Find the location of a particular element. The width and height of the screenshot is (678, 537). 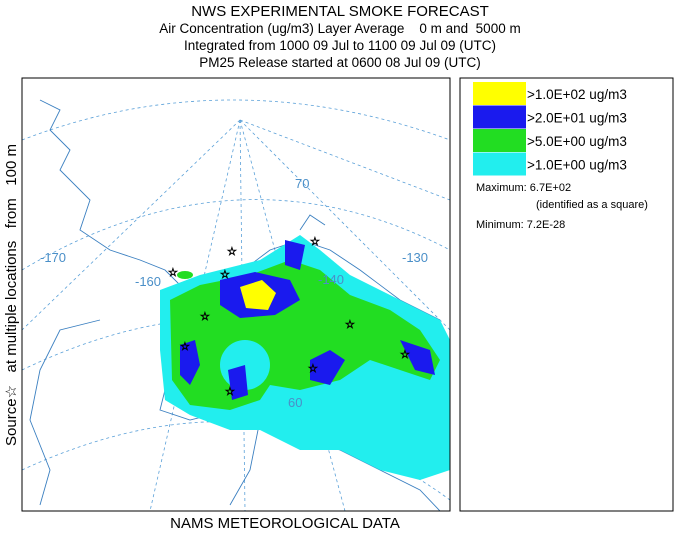

map-label: -160 is located at coordinates (148, 281).